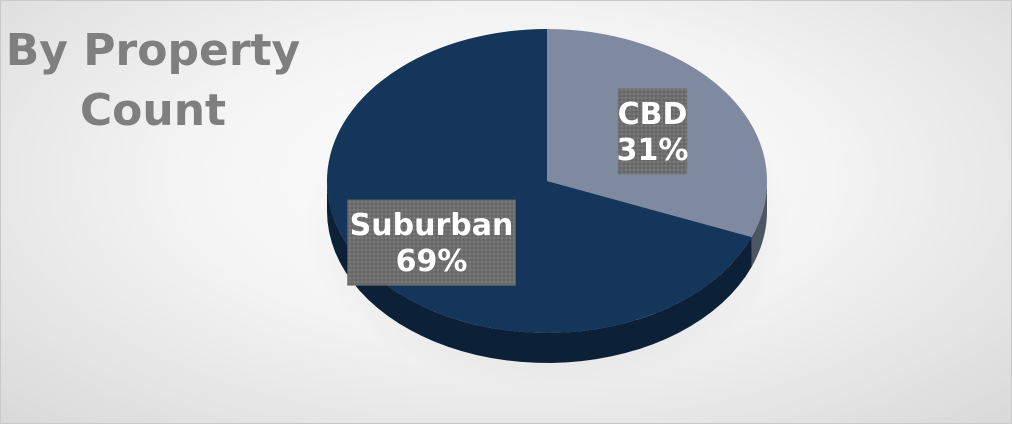  What do you see at coordinates (653, 114) in the screenshot?
I see `data-label-category-cbd: CBD` at bounding box center [653, 114].